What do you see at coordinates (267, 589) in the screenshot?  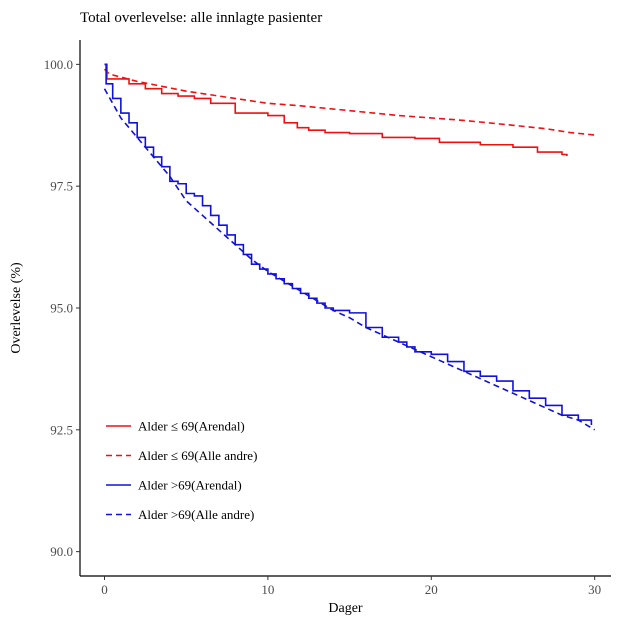 I see `x-tick-label: 10` at bounding box center [267, 589].